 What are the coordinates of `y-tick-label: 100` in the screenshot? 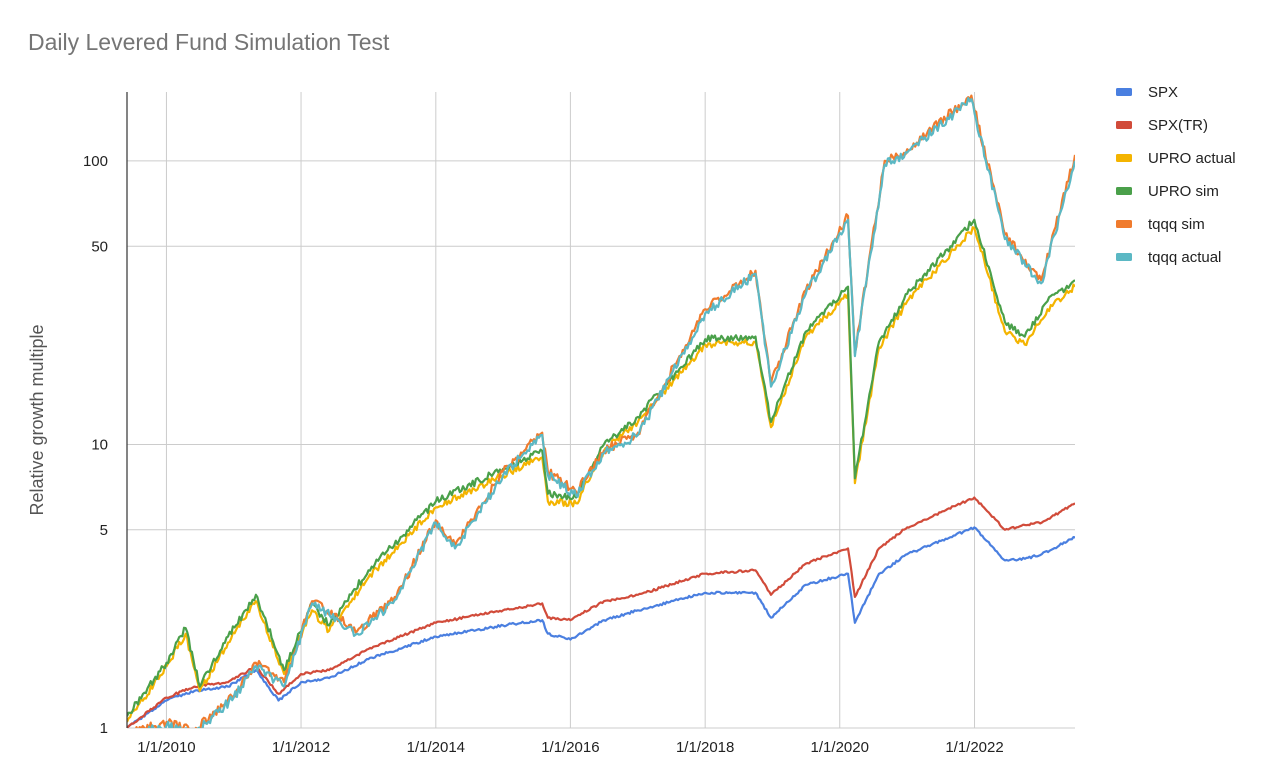 It's located at (95, 161).